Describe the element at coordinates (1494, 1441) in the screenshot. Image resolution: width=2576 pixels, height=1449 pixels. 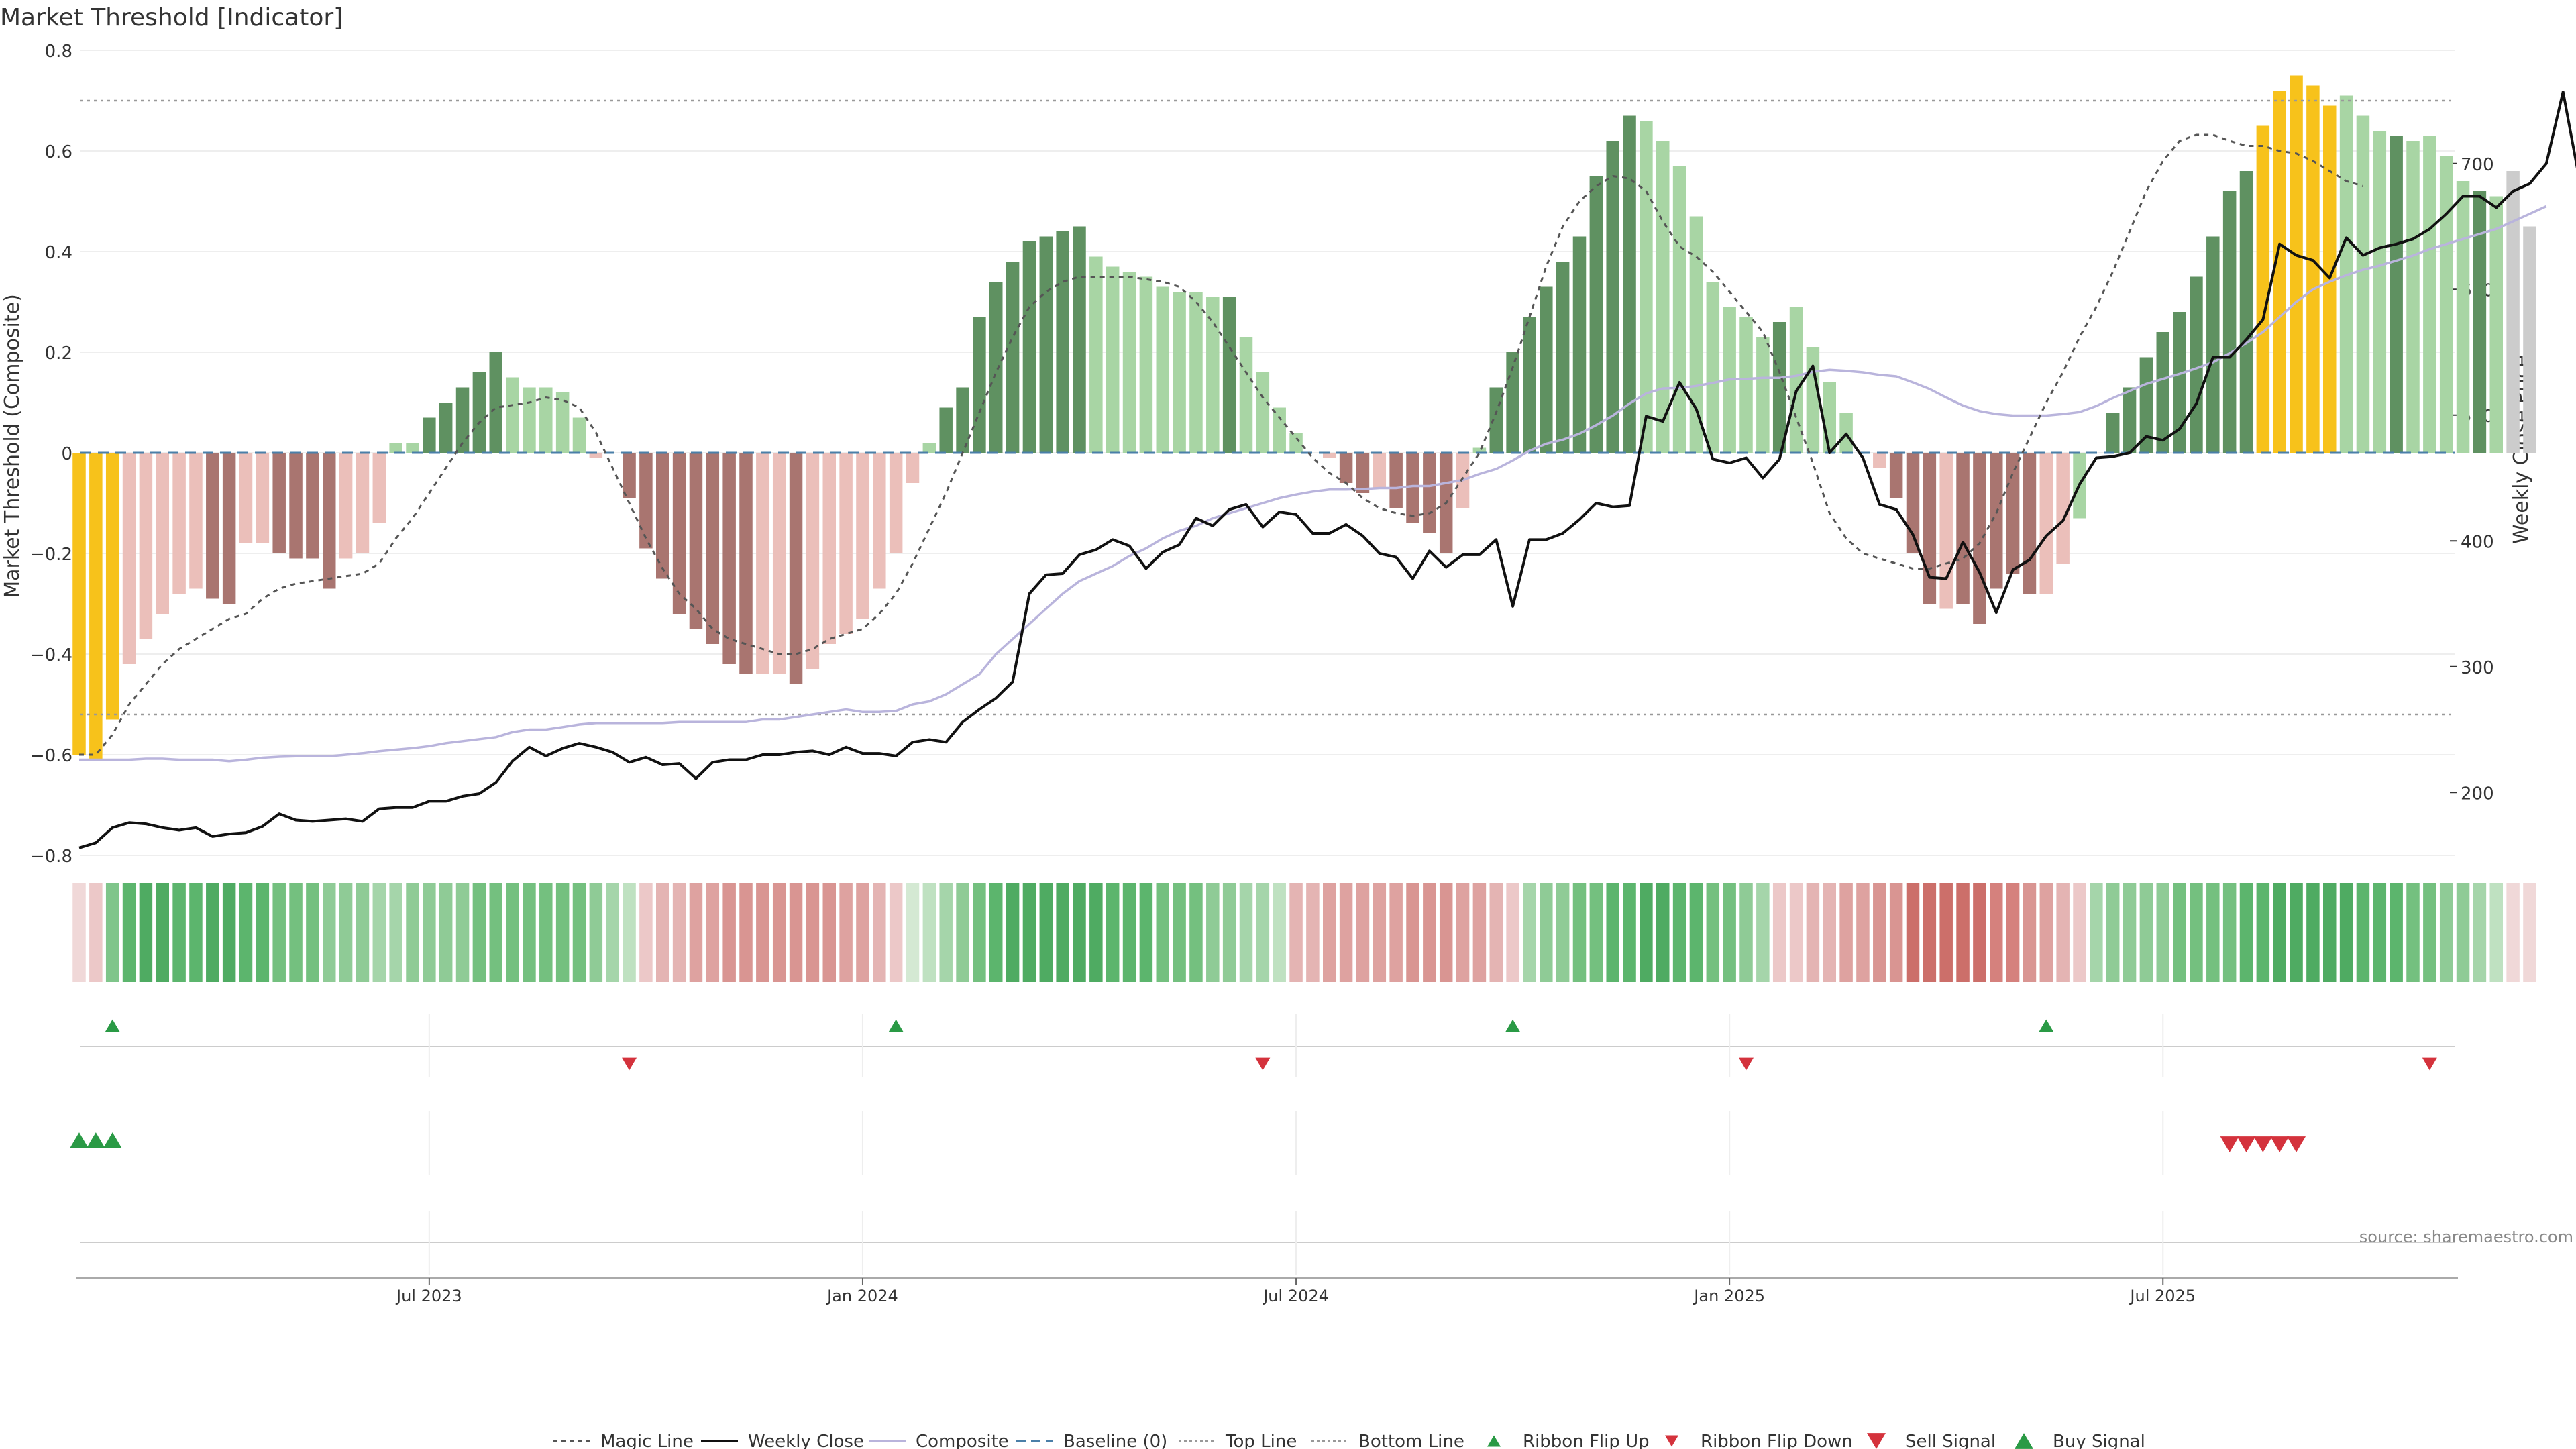
I see `legend-swatch` at that location.